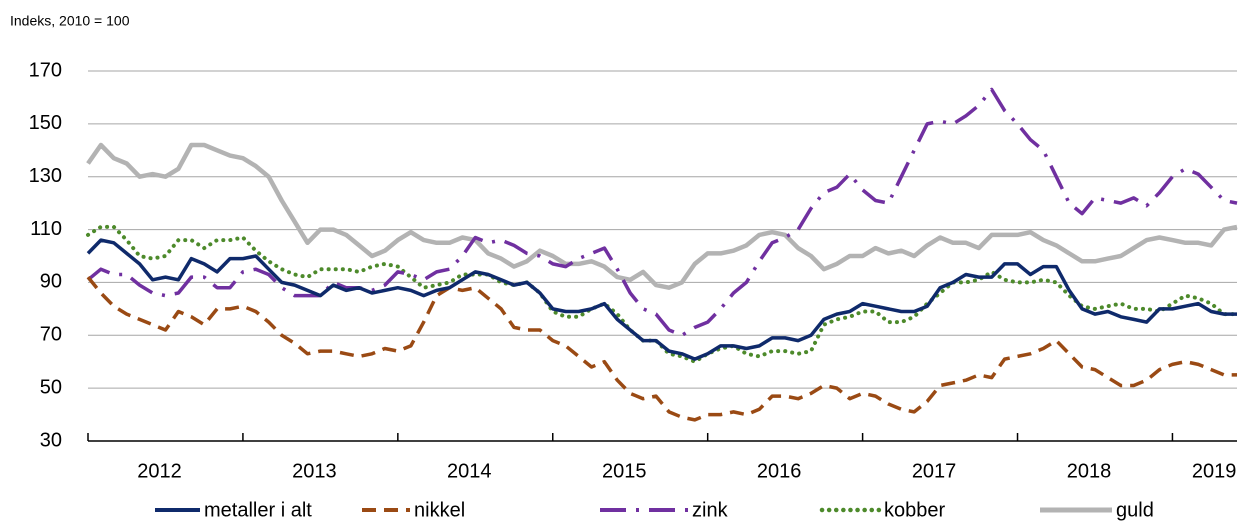  I want to click on y-tick-label: 50, so click(51, 387).